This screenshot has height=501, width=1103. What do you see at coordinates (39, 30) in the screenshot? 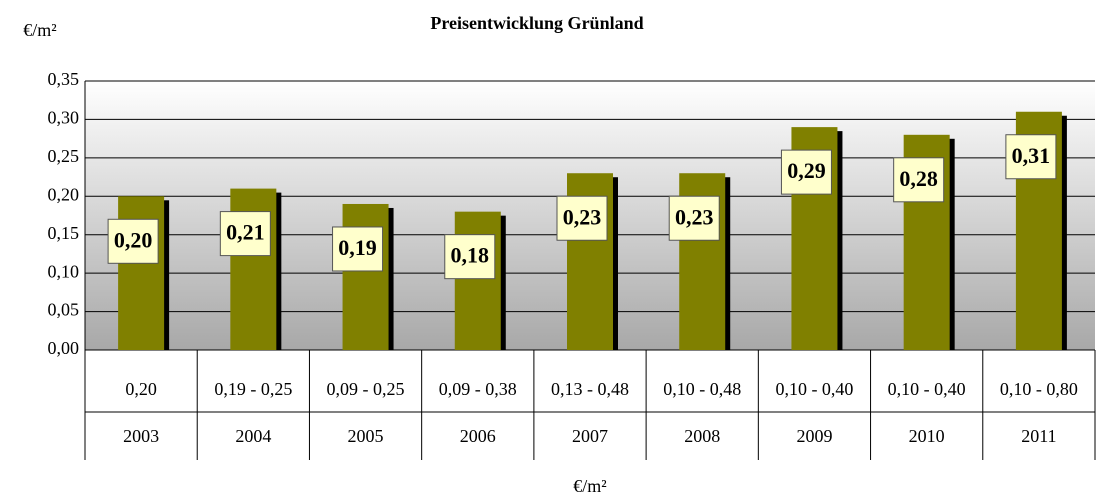
I see `y-axis-label: €/m²` at bounding box center [39, 30].